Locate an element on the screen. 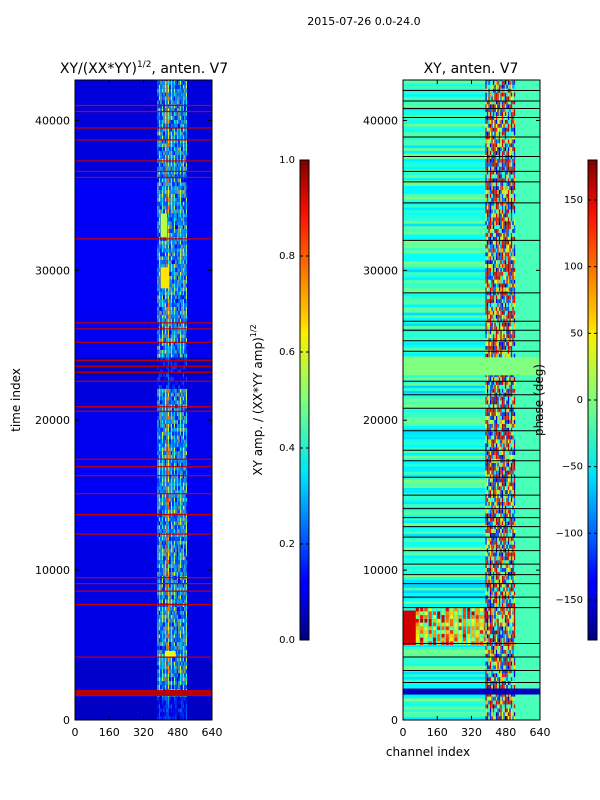 The height and width of the screenshot is (800, 600). amplitude-colorbar-tick-label: 0.4 is located at coordinates (287, 448).